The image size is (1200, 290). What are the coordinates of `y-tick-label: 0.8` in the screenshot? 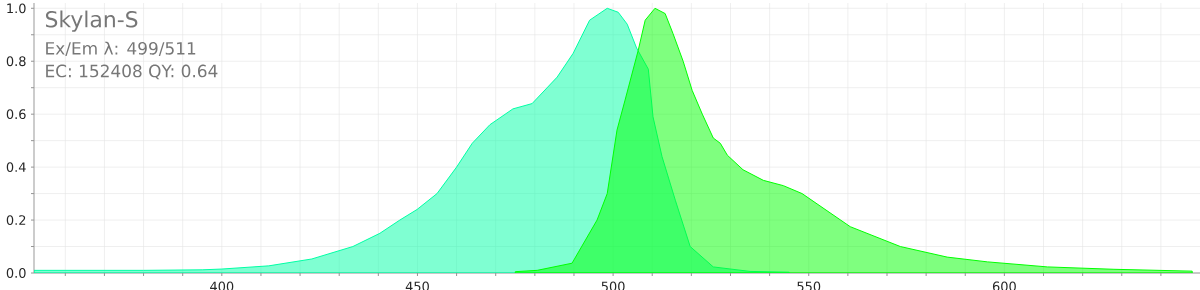 It's located at (16, 61).